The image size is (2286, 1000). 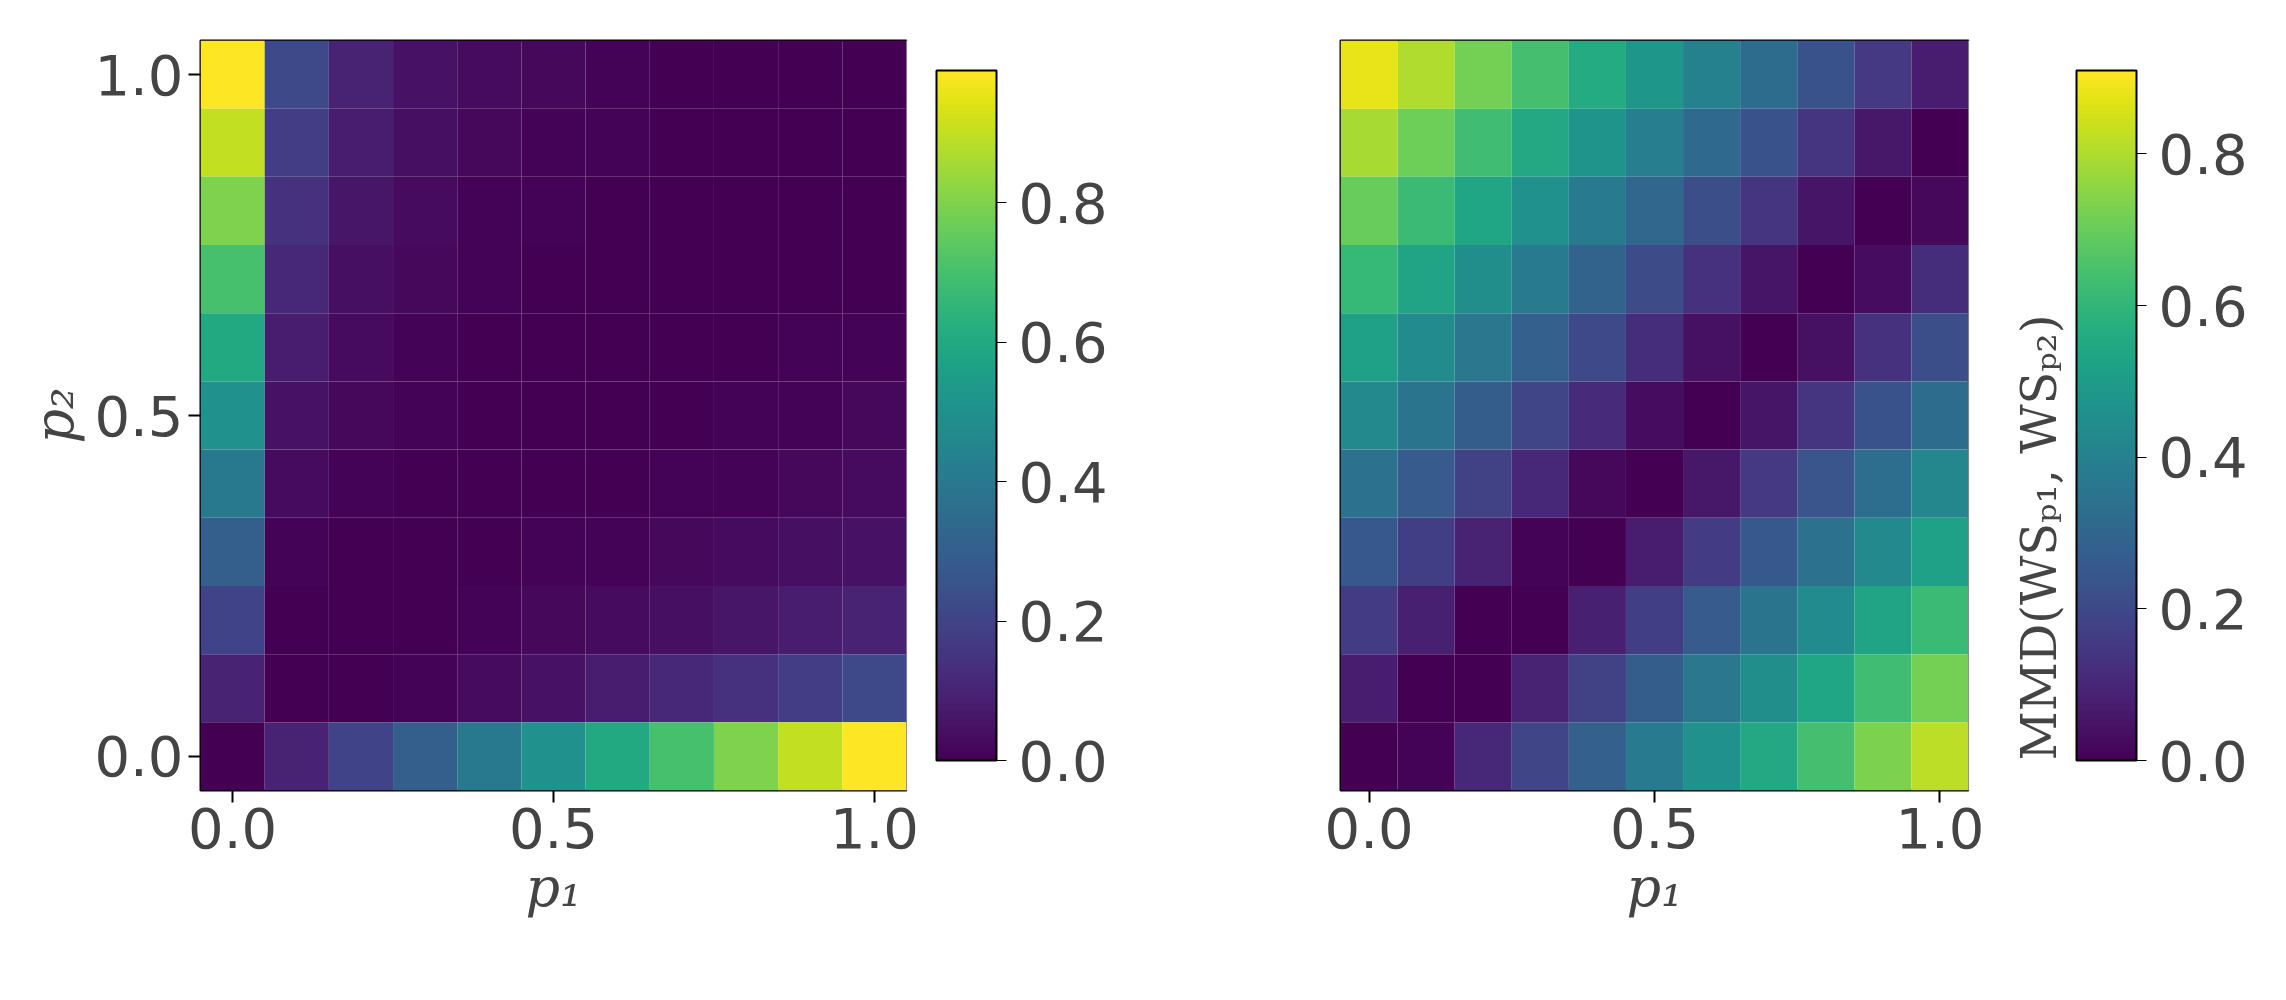 What do you see at coordinates (139, 757) in the screenshot?
I see `y-tick-label: 0.0` at bounding box center [139, 757].